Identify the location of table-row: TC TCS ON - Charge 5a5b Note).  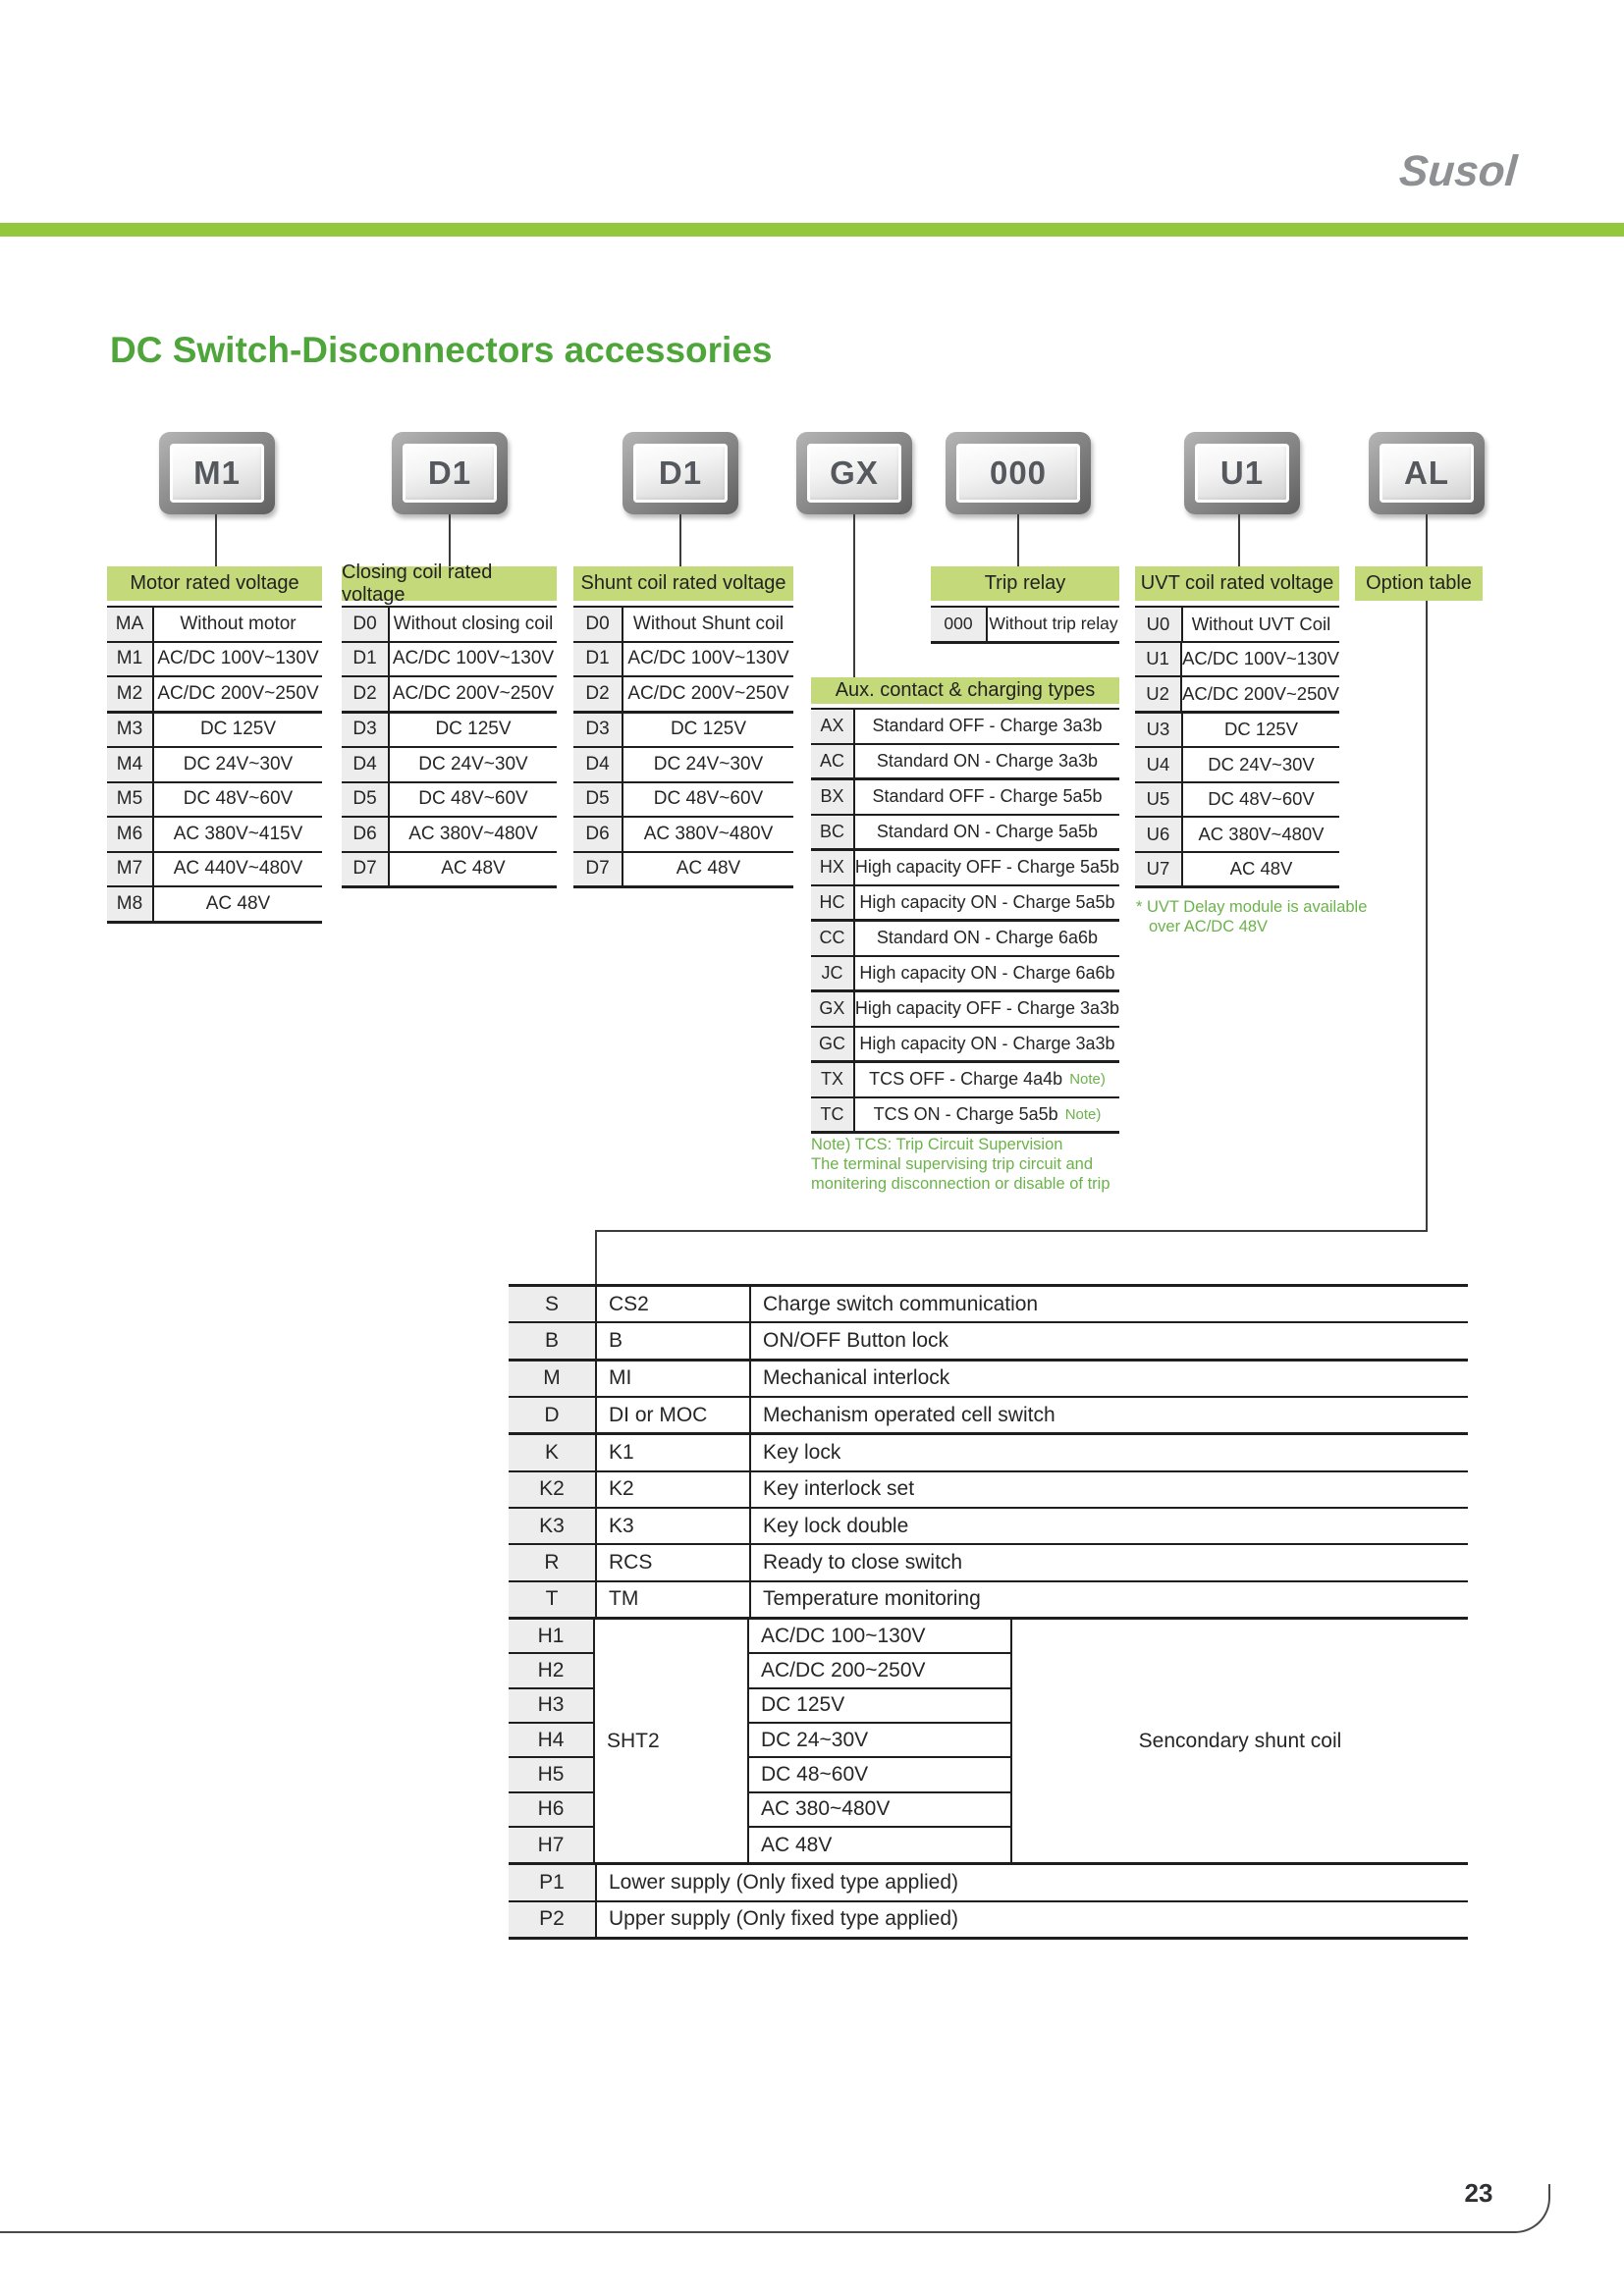
(965, 1114).